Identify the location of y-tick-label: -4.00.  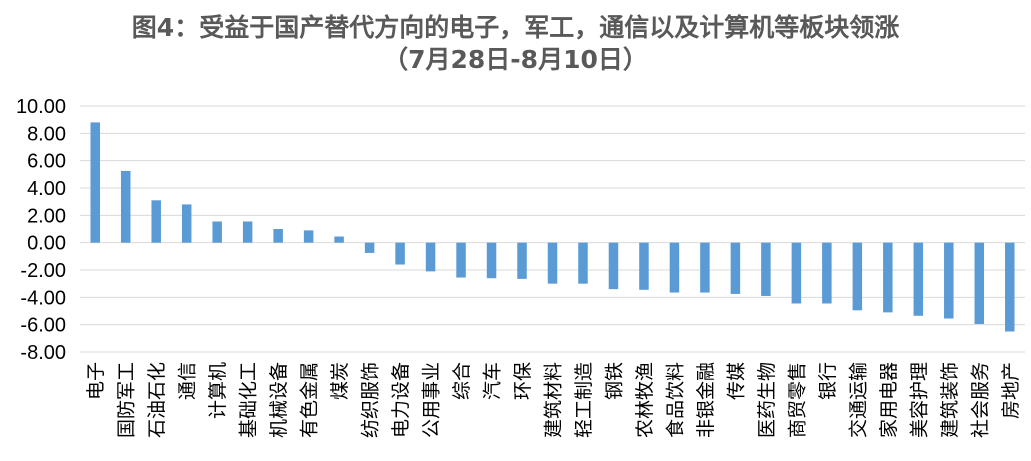
(43, 298).